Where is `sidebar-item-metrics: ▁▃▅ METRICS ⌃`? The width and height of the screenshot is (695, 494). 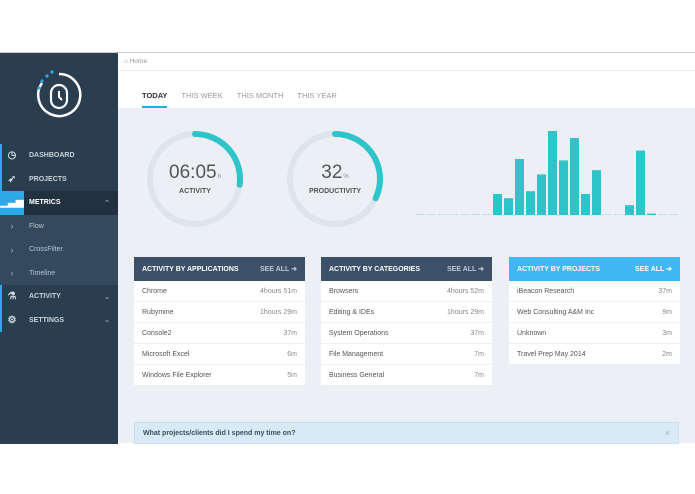 sidebar-item-metrics: ▁▃▅ METRICS ⌃ is located at coordinates (59, 203).